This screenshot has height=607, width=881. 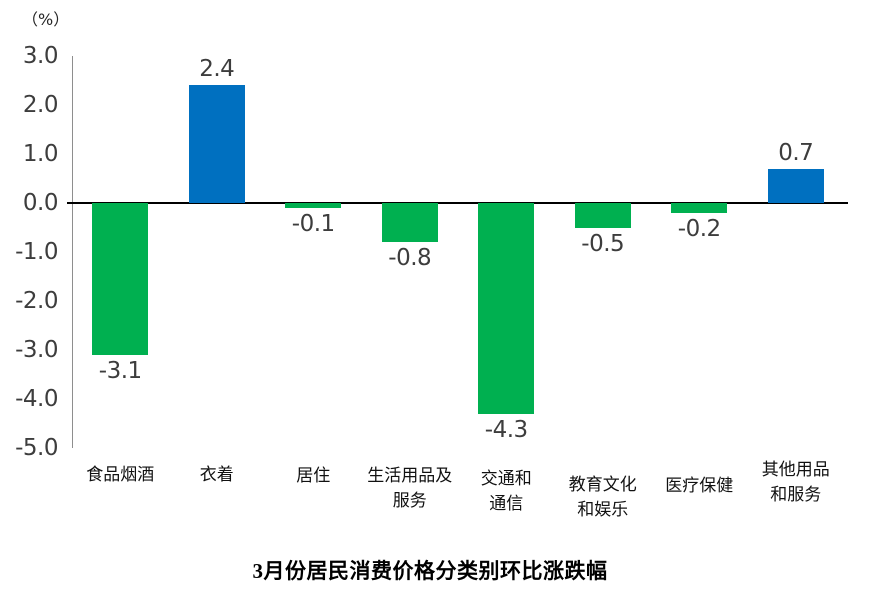 What do you see at coordinates (46, 19) in the screenshot?
I see `y-axis-unit-label: （%）` at bounding box center [46, 19].